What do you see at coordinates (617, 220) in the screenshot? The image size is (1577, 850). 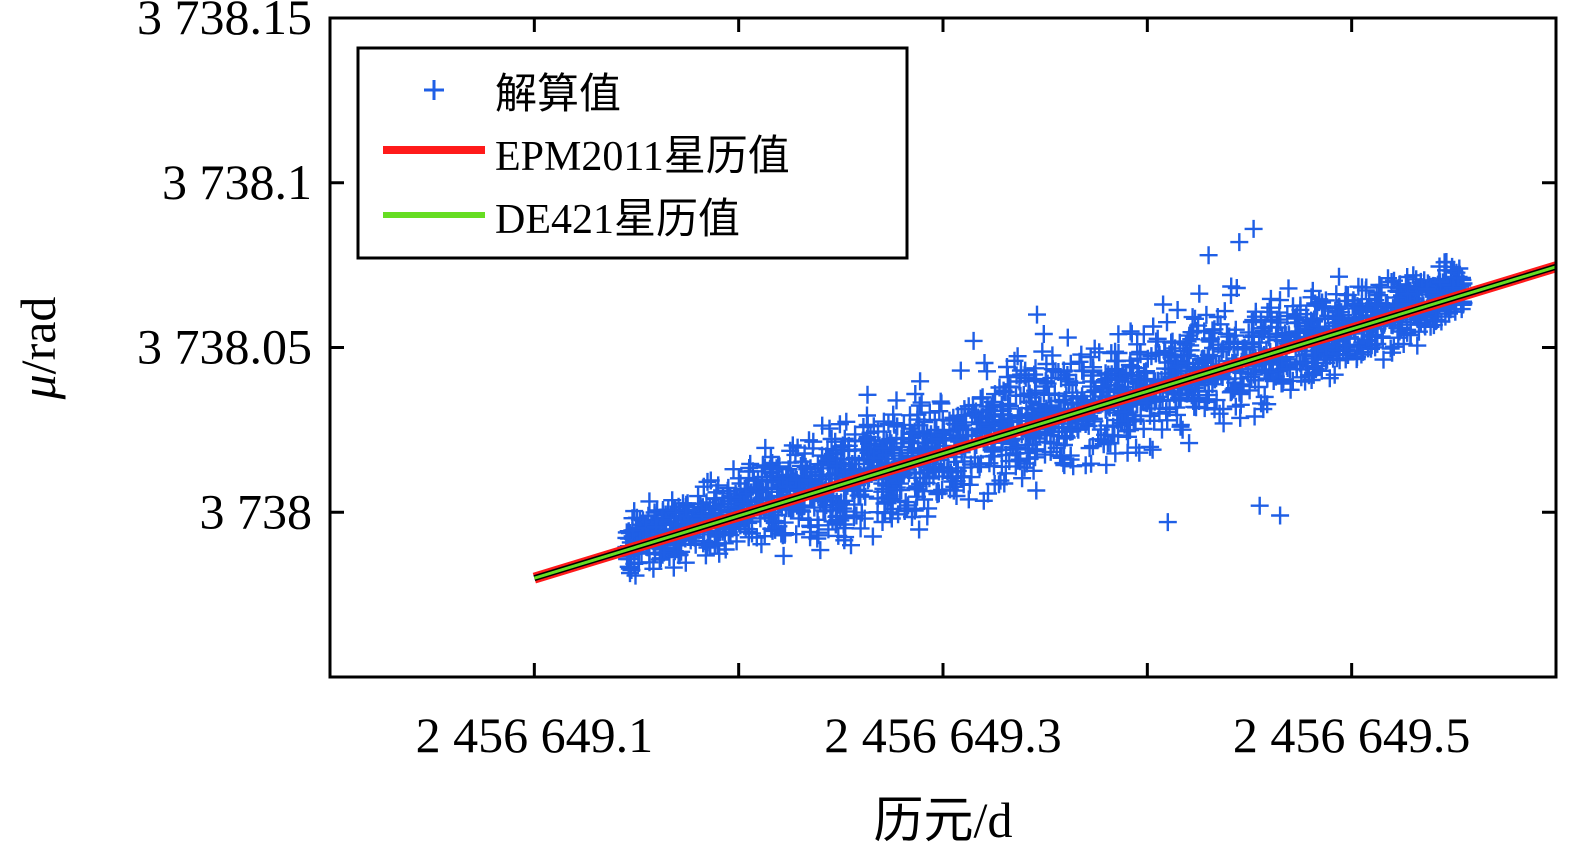 I see `legend-label-de421: DE421星历值` at bounding box center [617, 220].